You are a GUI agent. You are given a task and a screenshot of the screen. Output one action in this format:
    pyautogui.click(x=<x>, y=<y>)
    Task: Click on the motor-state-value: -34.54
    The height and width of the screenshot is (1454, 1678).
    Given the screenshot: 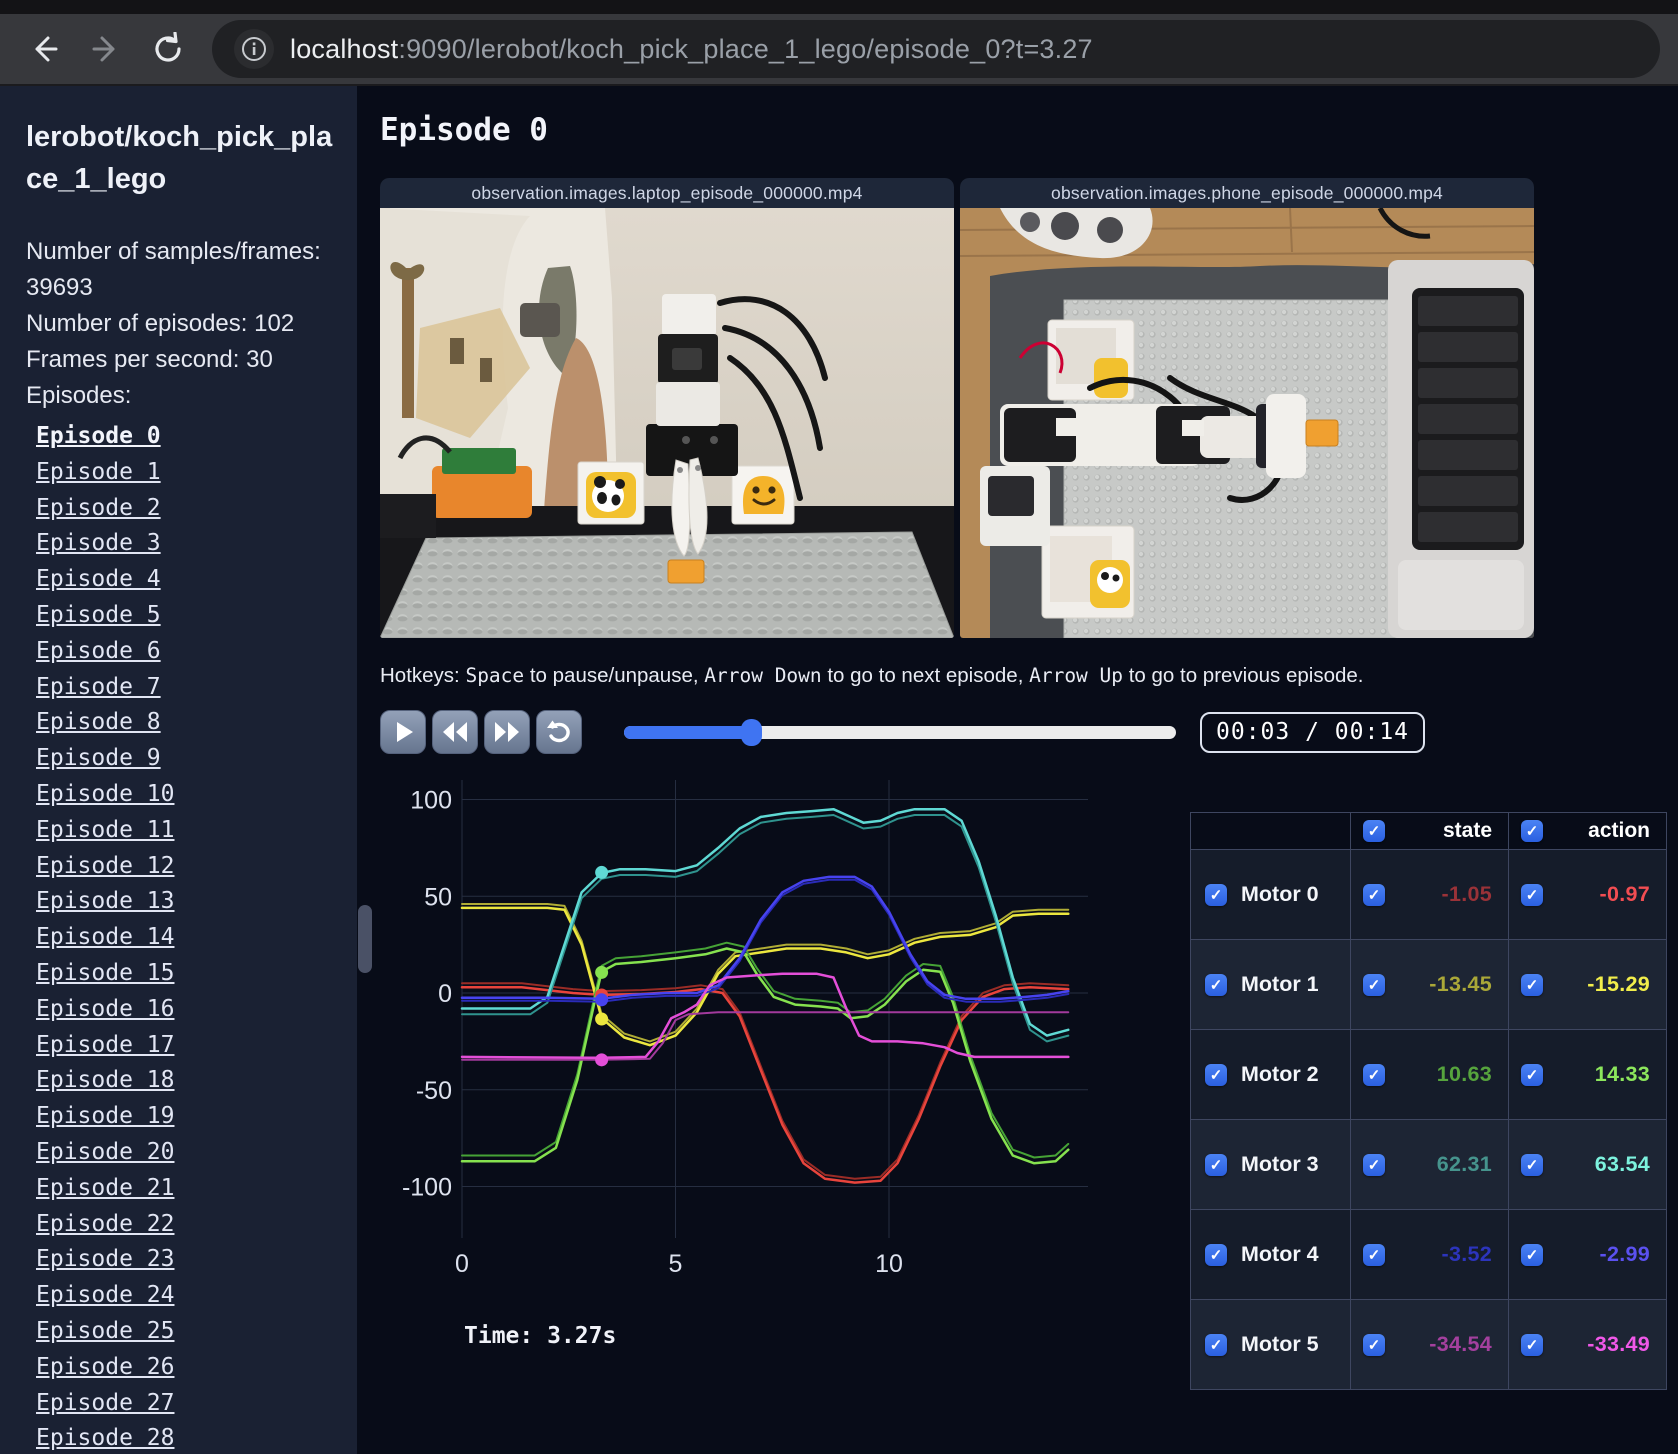 What is the action you would take?
    pyautogui.click(x=1460, y=1344)
    